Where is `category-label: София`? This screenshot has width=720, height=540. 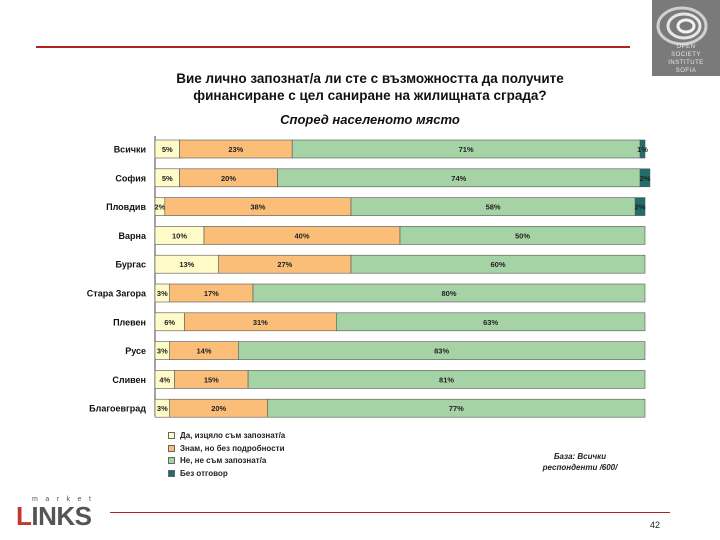 category-label: София is located at coordinates (130, 178).